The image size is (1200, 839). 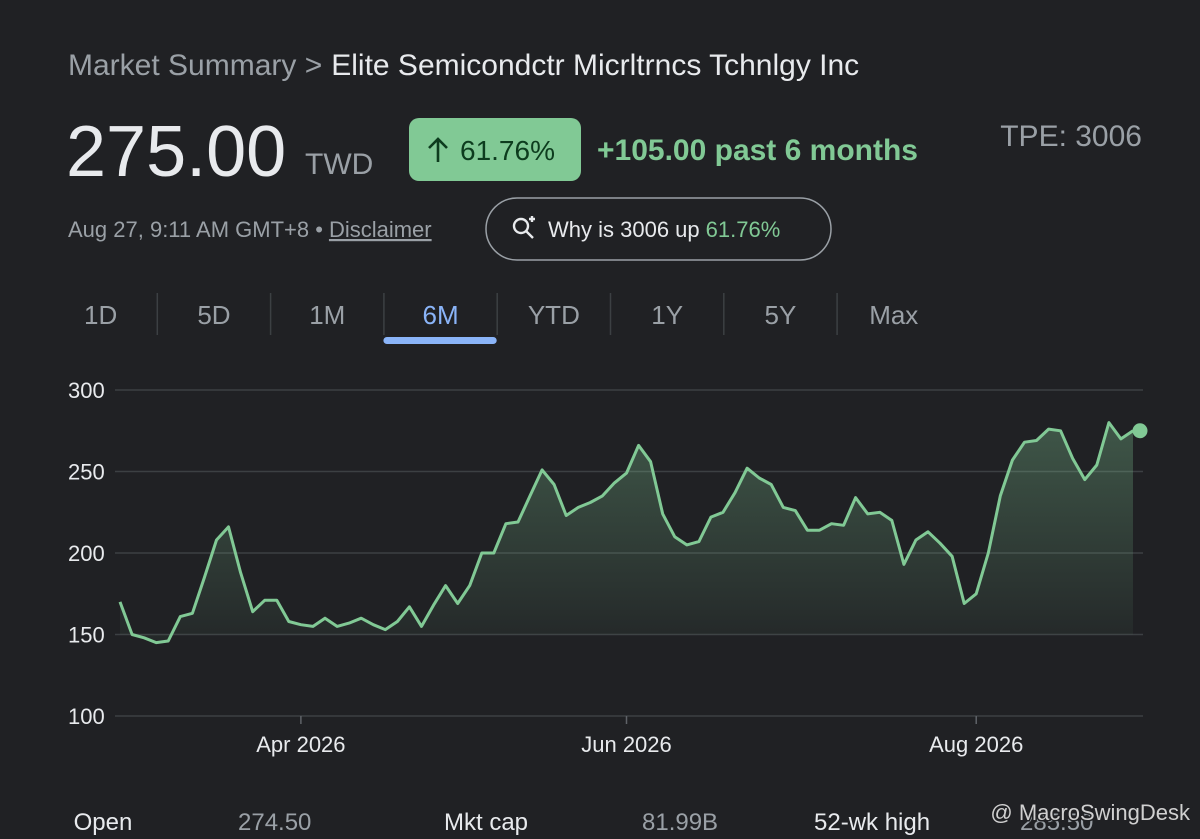 What do you see at coordinates (274, 822) in the screenshot?
I see `stat-value: 274.50` at bounding box center [274, 822].